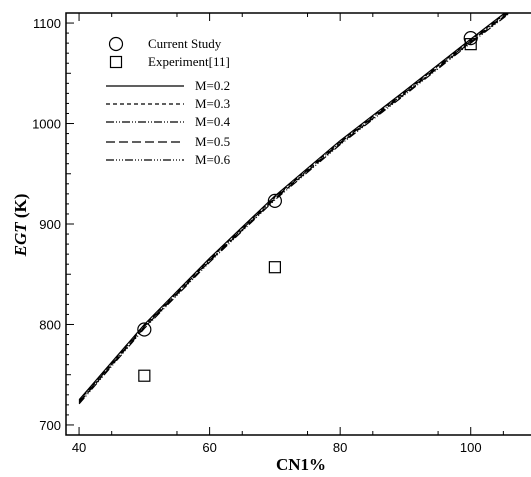  What do you see at coordinates (116, 62) in the screenshot?
I see `legend-symbol-square` at bounding box center [116, 62].